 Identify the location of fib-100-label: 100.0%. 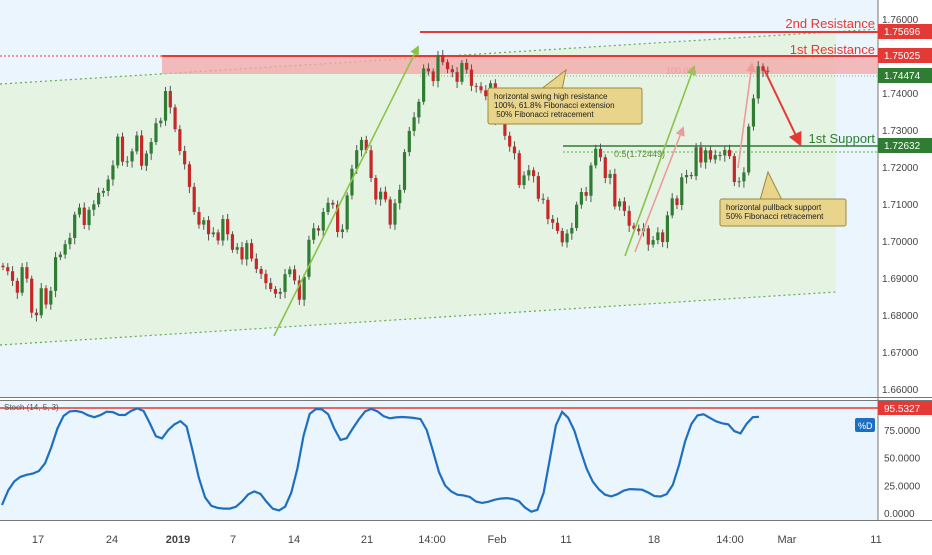
(681, 71).